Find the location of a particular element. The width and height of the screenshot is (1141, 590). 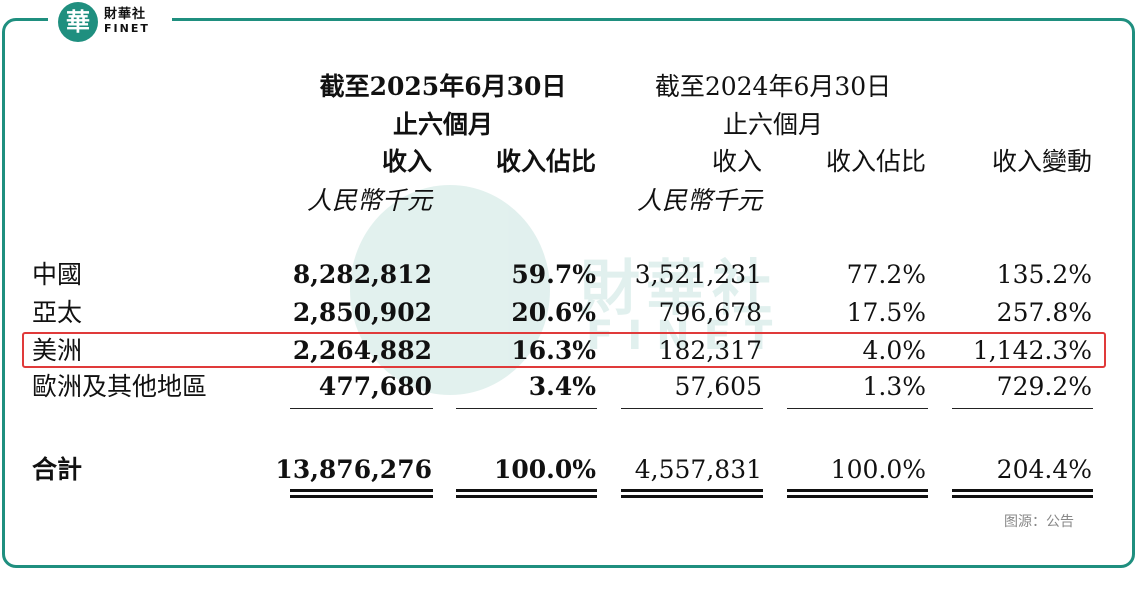

brand-name-cn: 財華社 is located at coordinates (125, 14).